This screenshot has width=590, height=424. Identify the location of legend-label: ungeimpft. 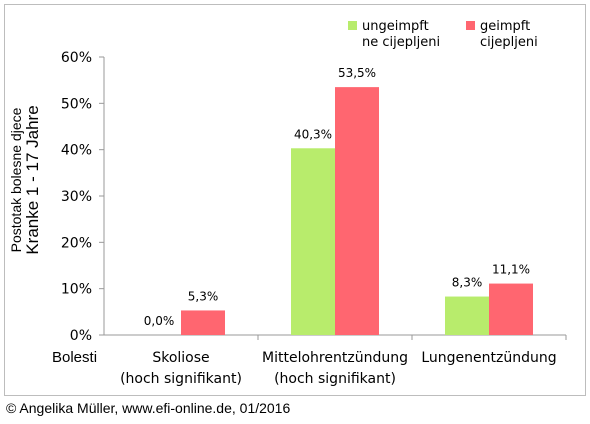
(395, 26).